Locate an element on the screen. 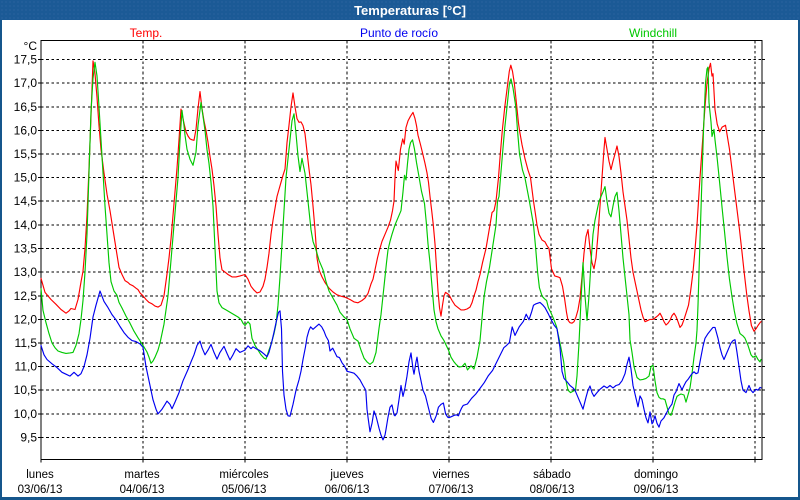 The width and height of the screenshot is (800, 500). svg-text: 13,0 is located at coordinates (26, 272).